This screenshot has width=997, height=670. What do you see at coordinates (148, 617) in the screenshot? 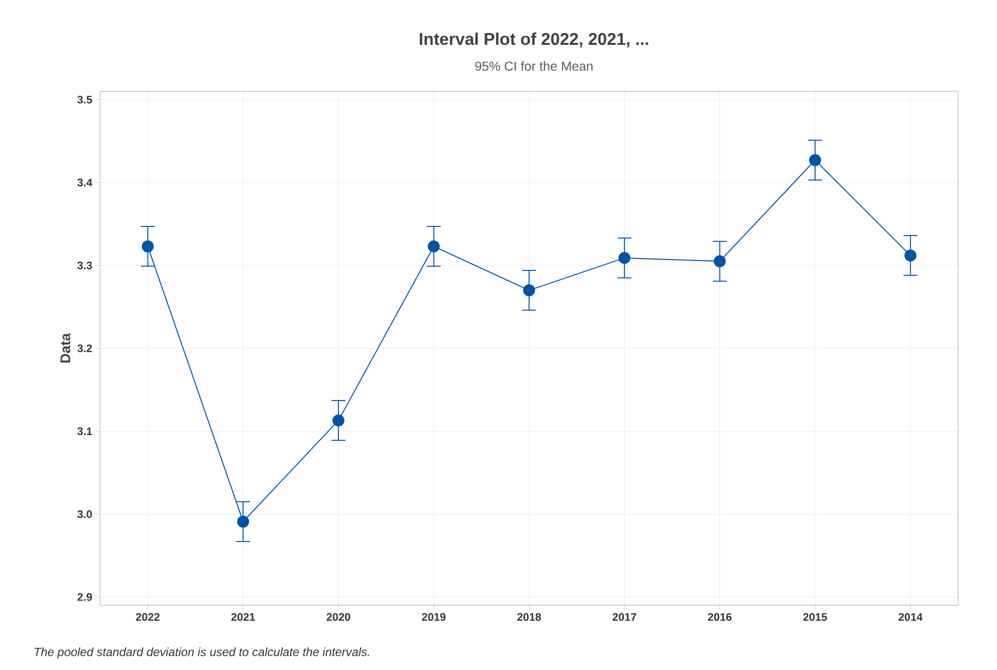
I see `x-tick-label: 2022` at bounding box center [148, 617].